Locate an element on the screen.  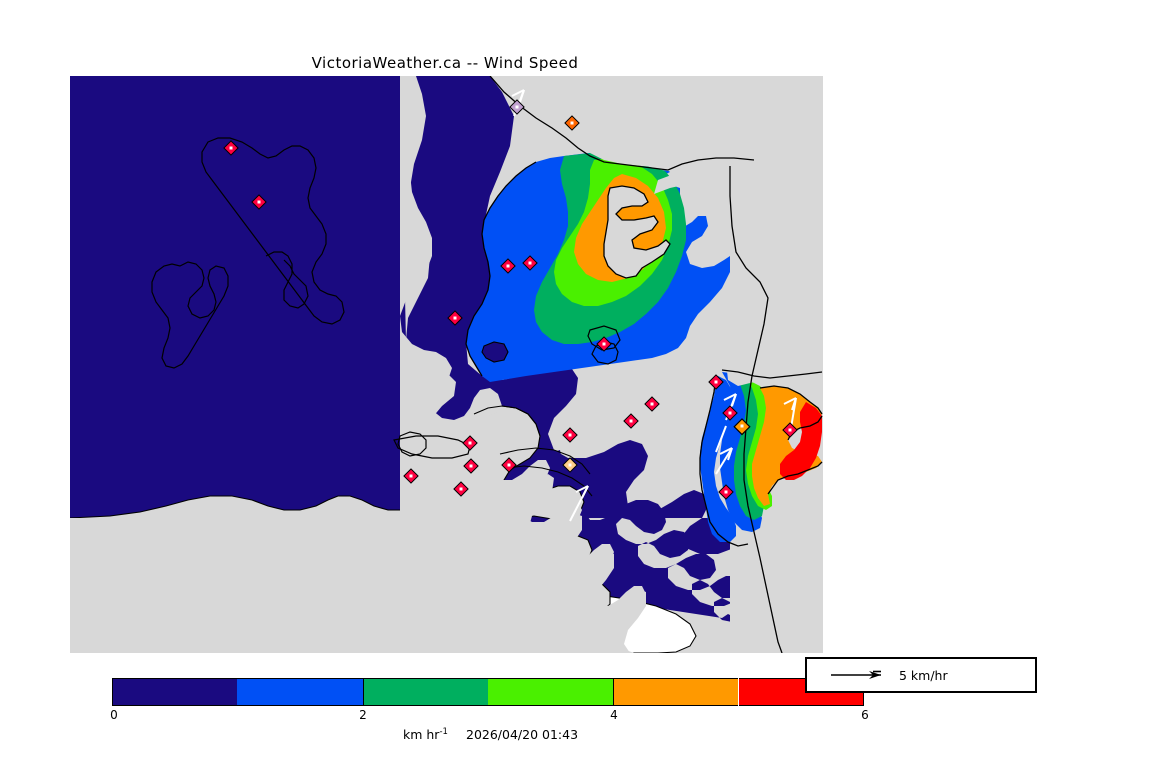
colorbar-units-label: km hr-1 is located at coordinates (425, 734).